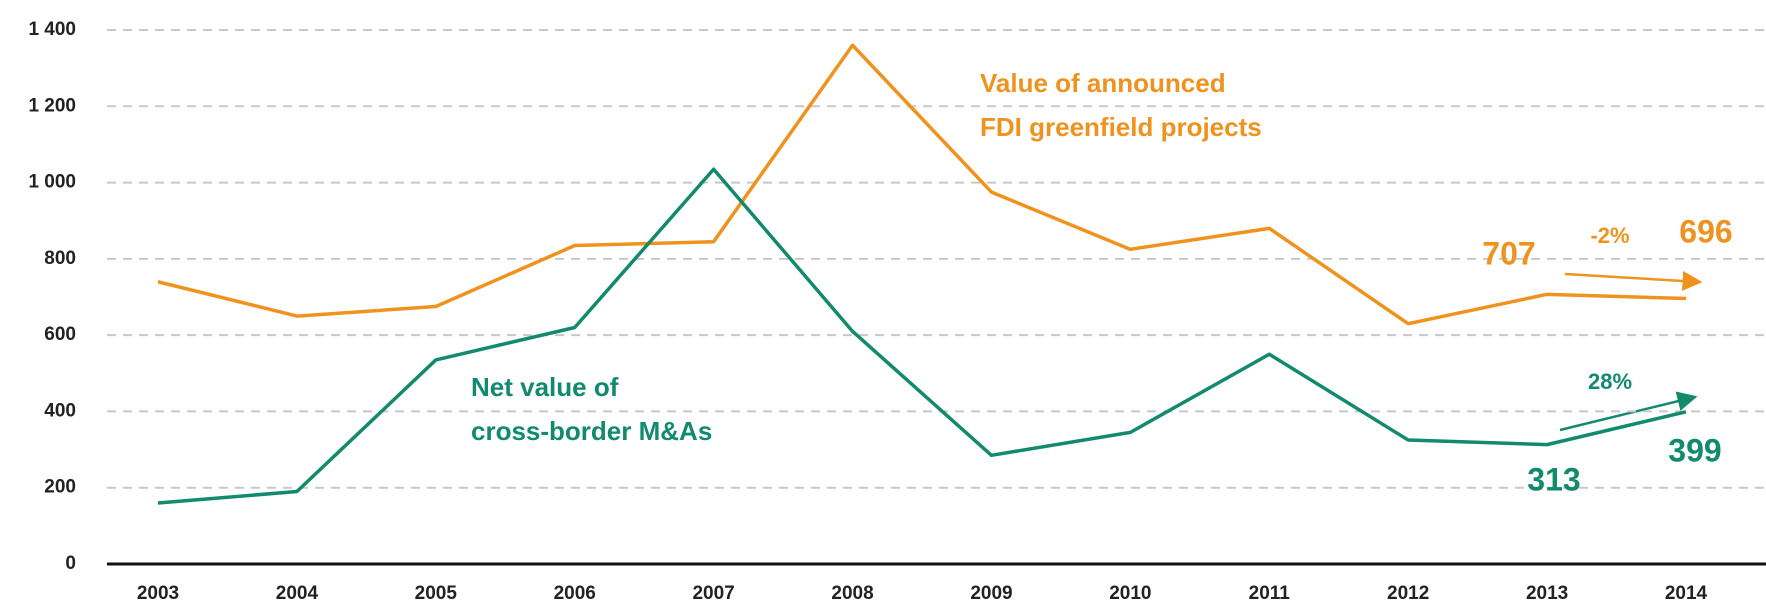 This screenshot has height=607, width=1766. I want to click on x-tick-label: 2011, so click(1270, 593).